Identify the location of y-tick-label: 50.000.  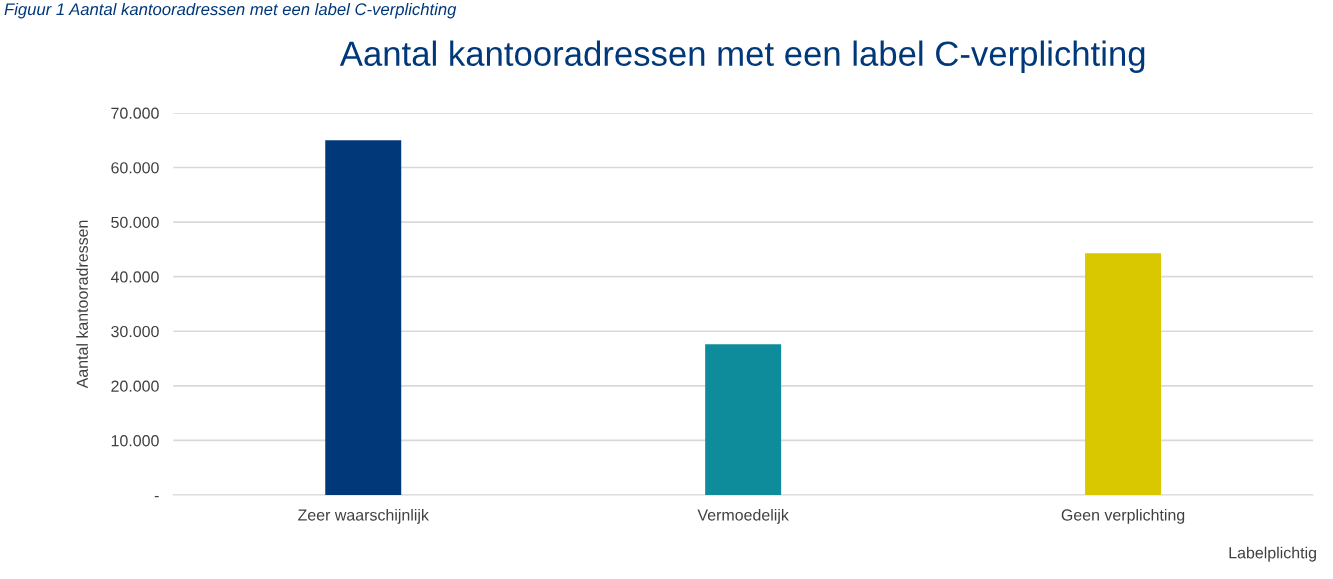
(135, 222).